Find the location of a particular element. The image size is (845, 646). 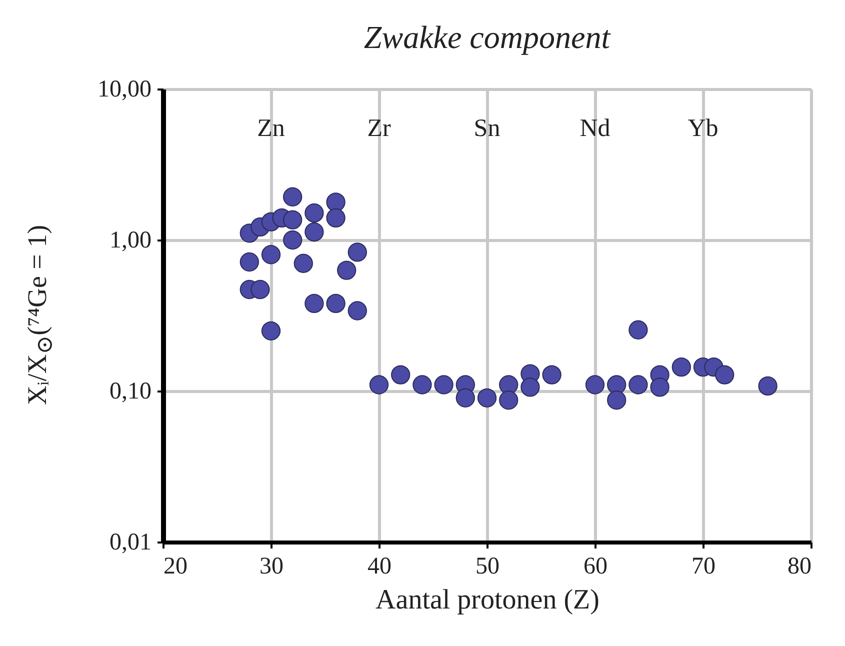

annotation: Yb is located at coordinates (703, 128).